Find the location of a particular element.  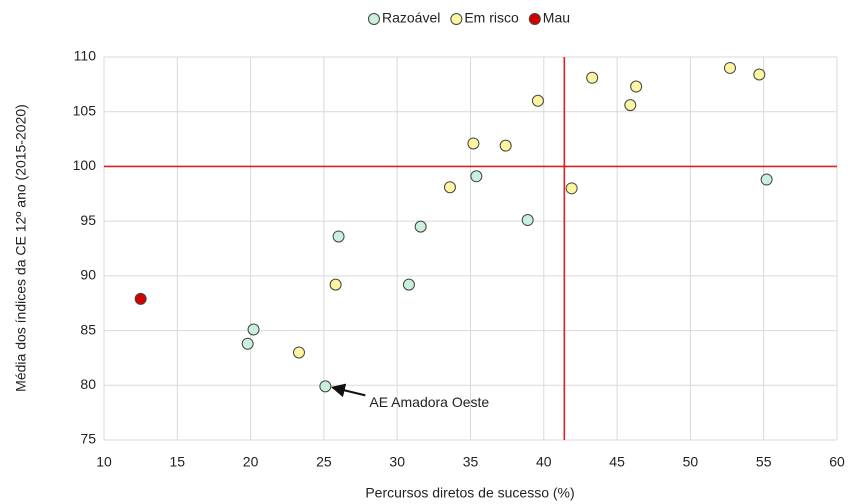

y-tick-label: 110 is located at coordinates (85, 56).